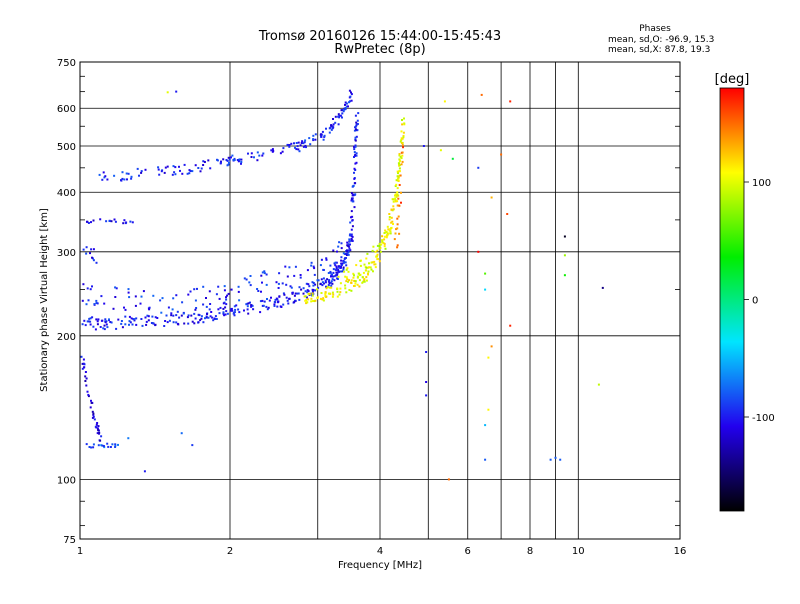  Describe the element at coordinates (379, 49) in the screenshot. I see `chart-subtitle: RwPretec (8p)` at that location.